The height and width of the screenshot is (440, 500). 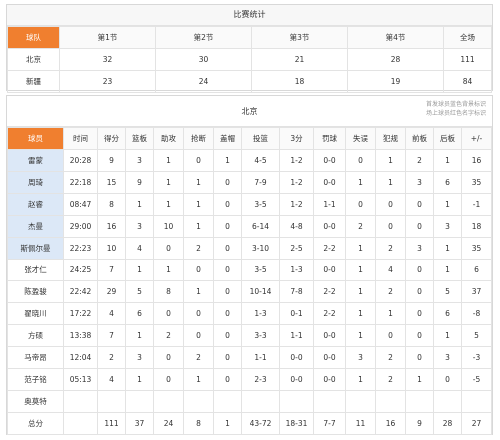 I want to click on player-name-cell: 陈盈骏, so click(x=35, y=292).